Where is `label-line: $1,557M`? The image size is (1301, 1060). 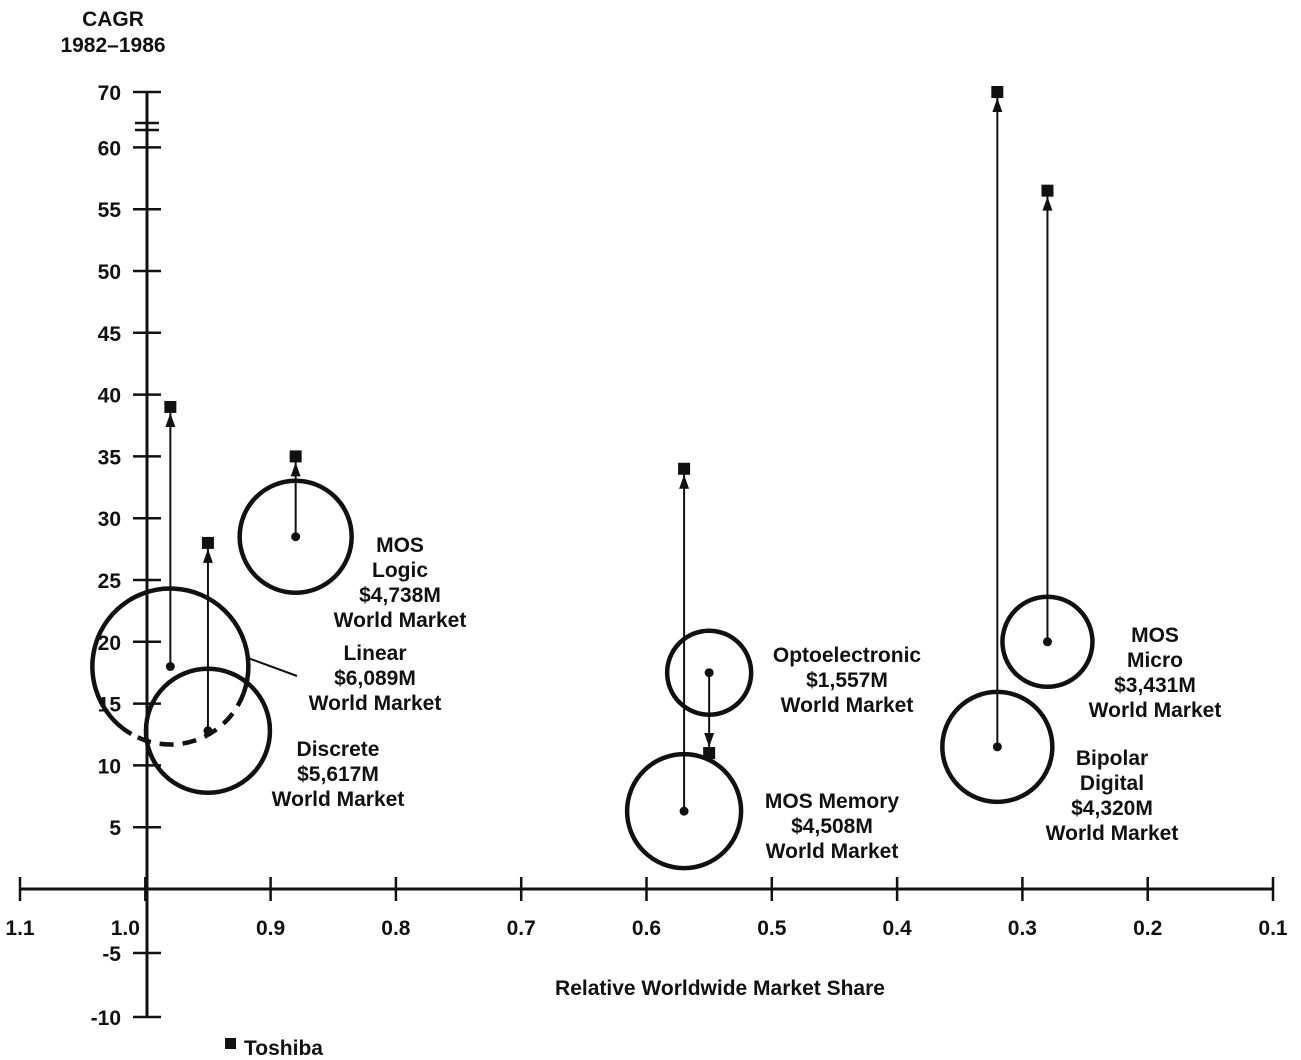
label-line: $1,557M is located at coordinates (847, 680).